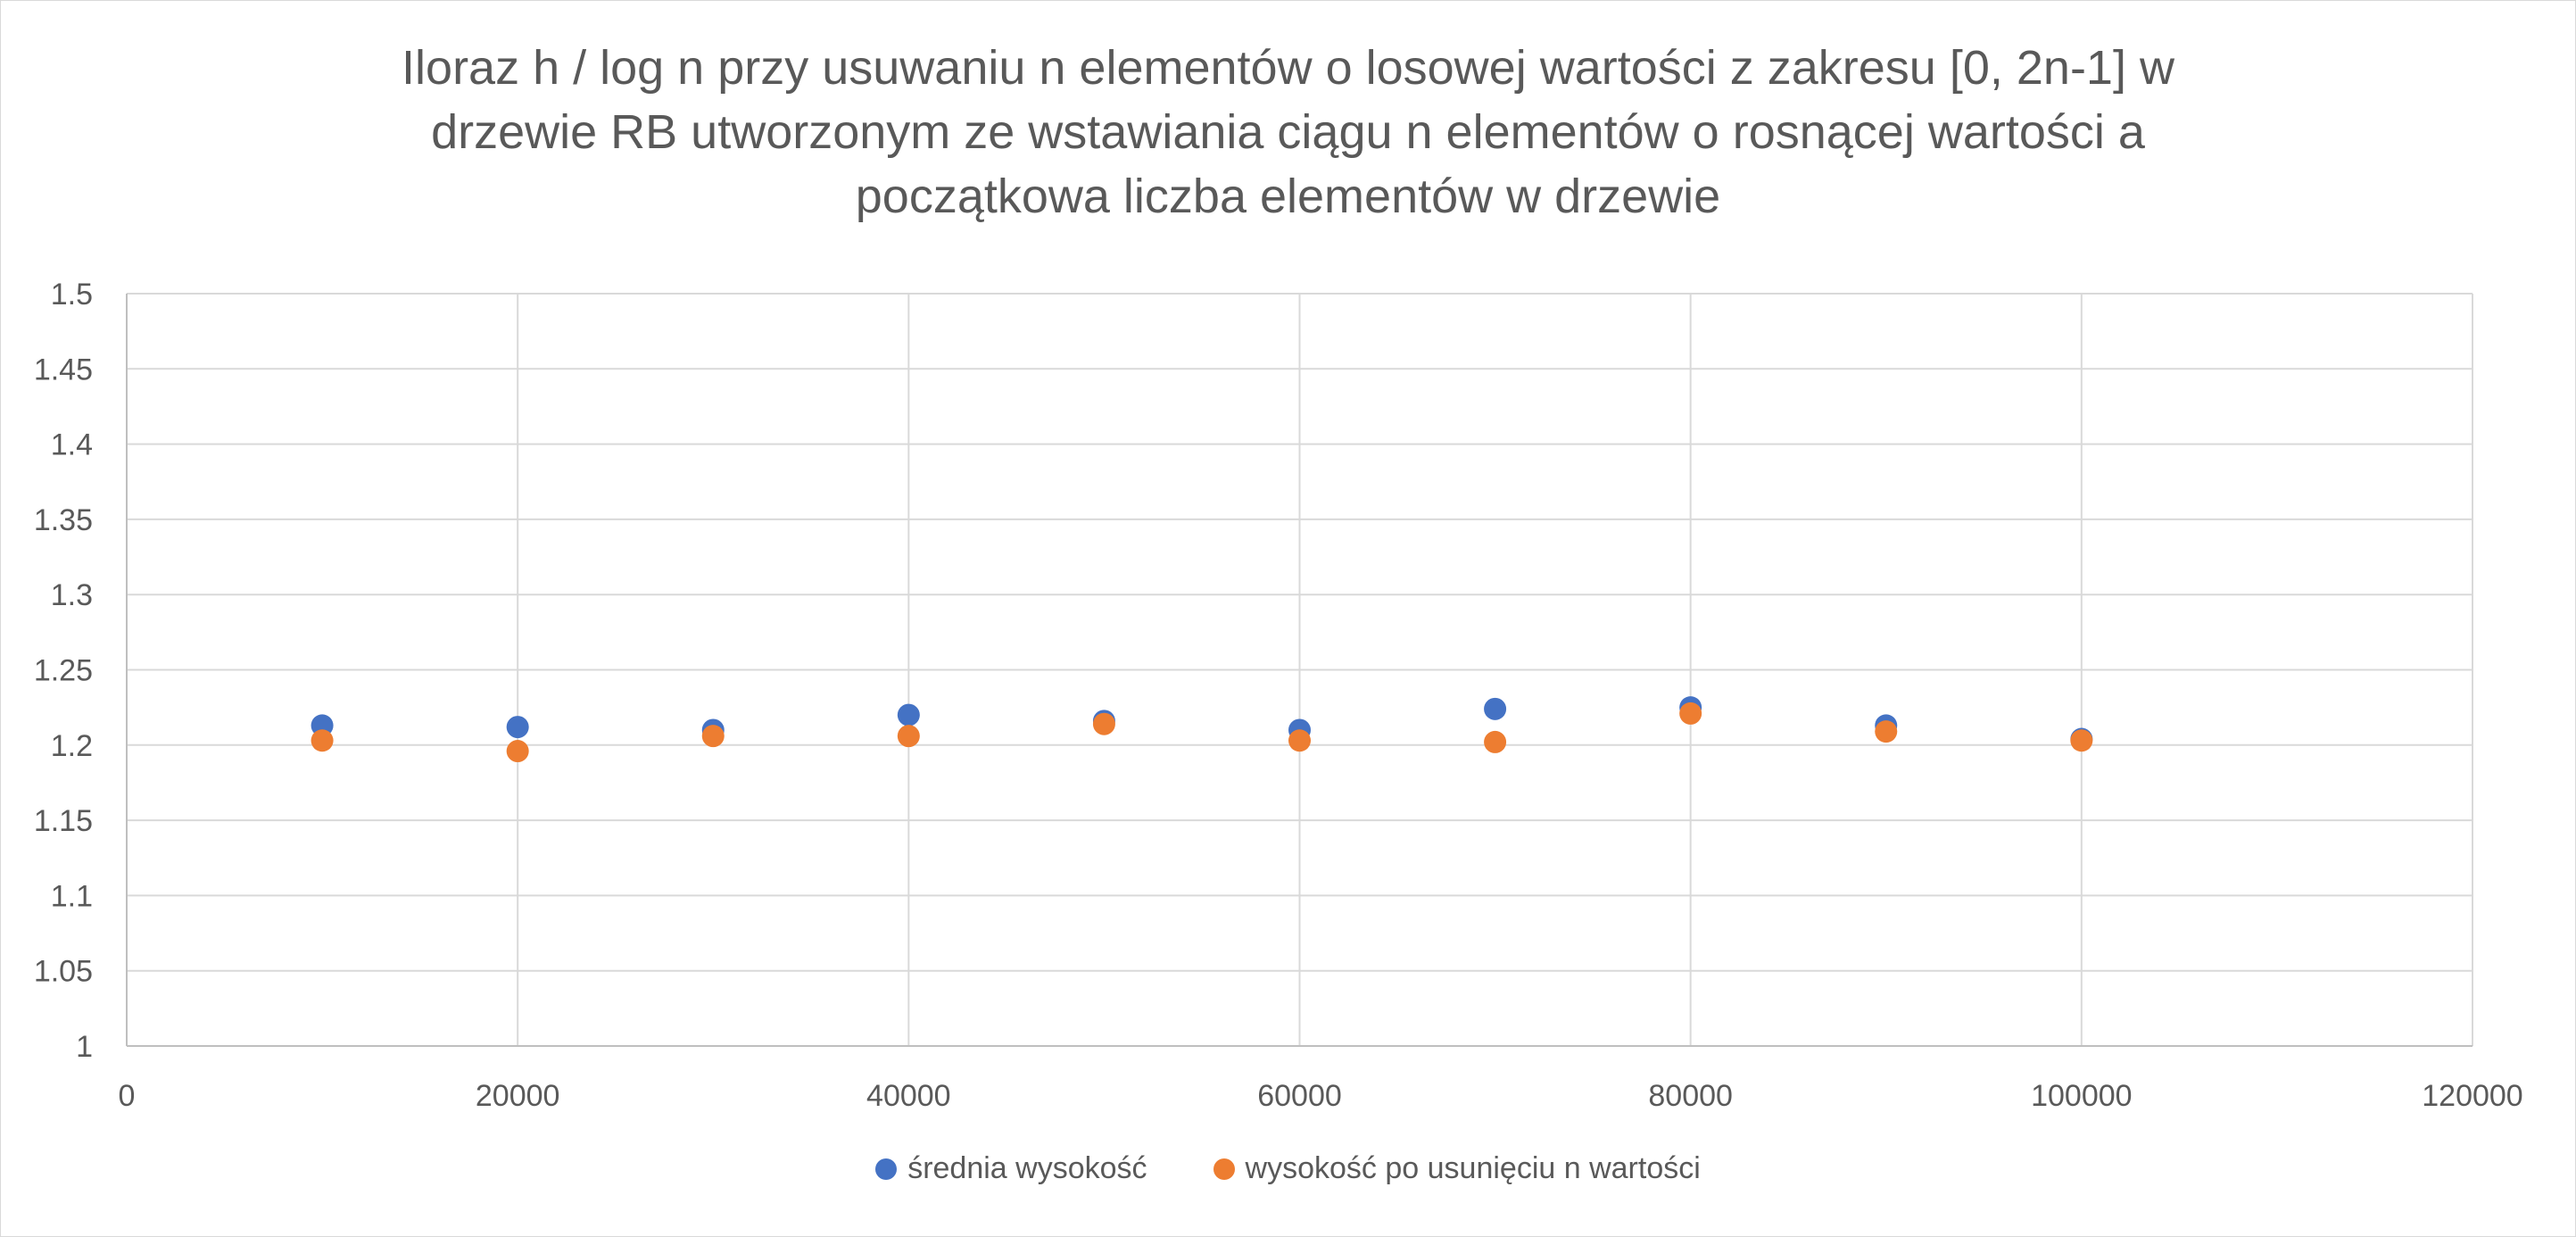 Image resolution: width=2576 pixels, height=1237 pixels. I want to click on legend-item-series-2: wysokość po usunięciu n wartości, so click(1457, 1168).